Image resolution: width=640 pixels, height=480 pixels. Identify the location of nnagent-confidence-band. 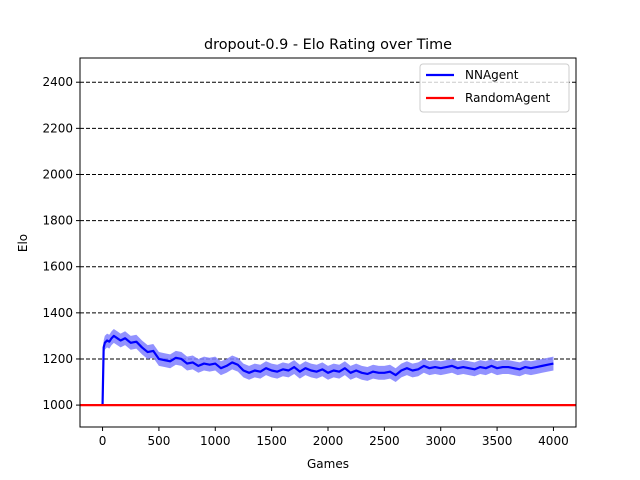
(328, 367).